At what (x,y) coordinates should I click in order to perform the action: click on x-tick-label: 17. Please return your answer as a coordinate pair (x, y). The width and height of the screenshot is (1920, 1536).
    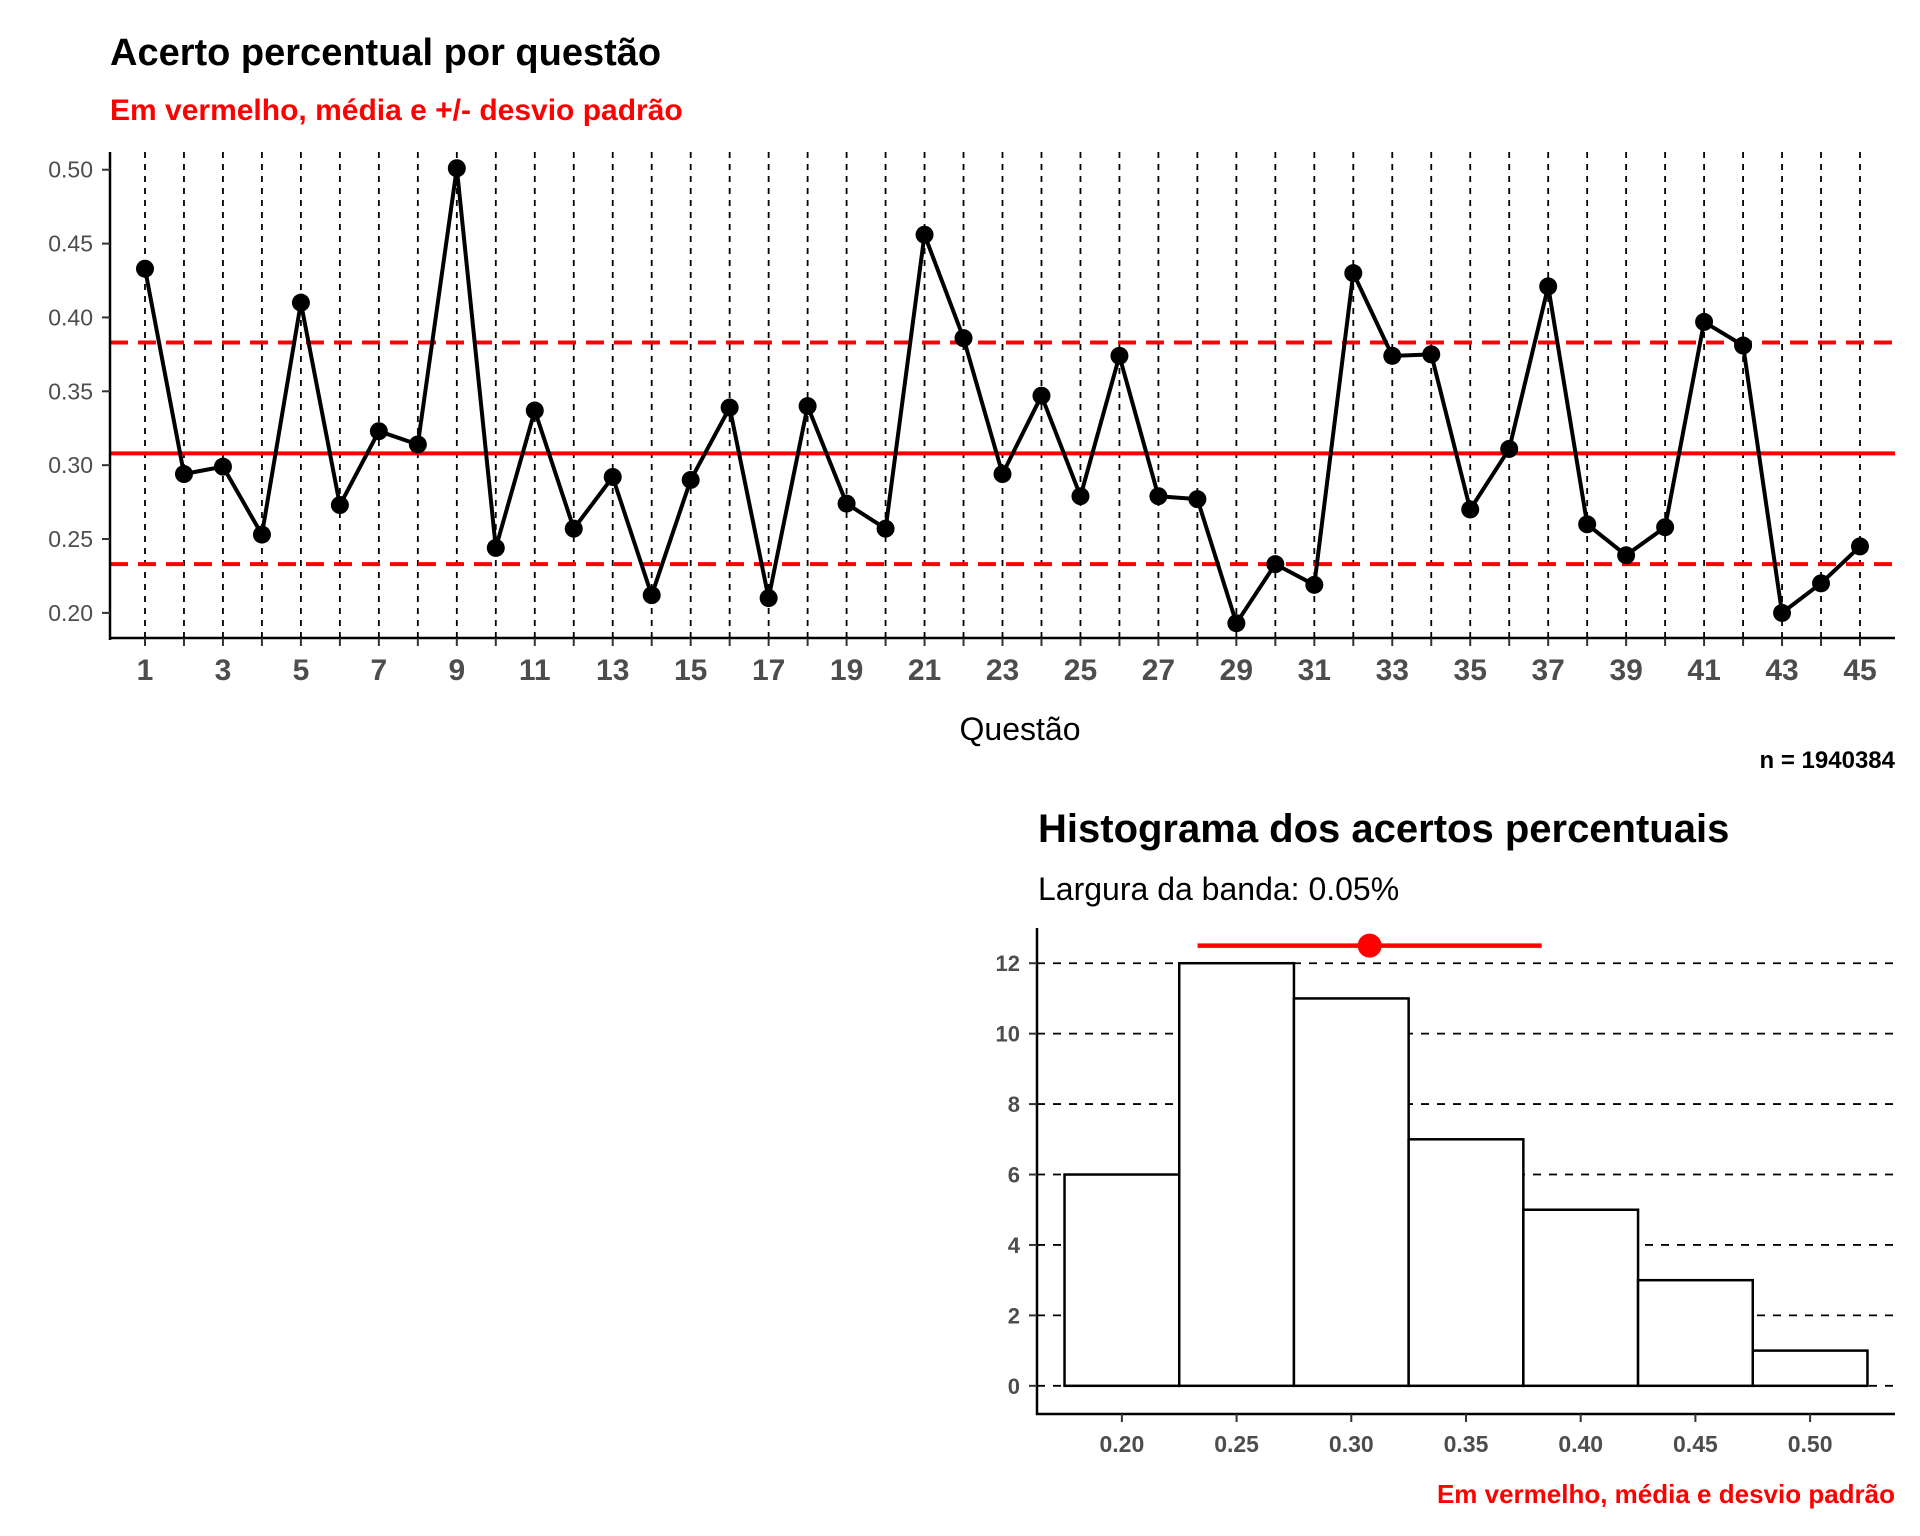
    Looking at the image, I should click on (768, 670).